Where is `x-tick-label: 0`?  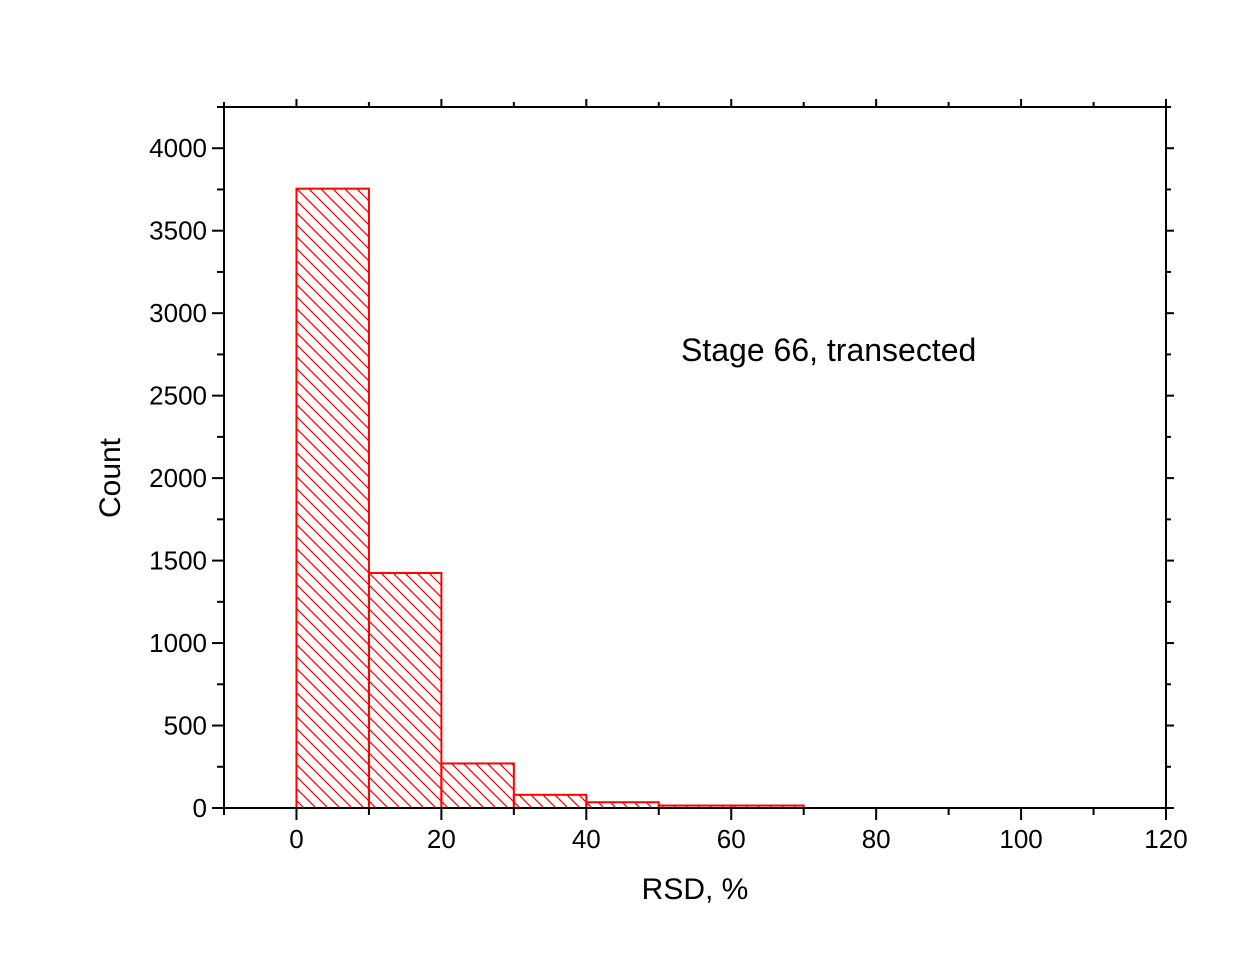 x-tick-label: 0 is located at coordinates (296, 839).